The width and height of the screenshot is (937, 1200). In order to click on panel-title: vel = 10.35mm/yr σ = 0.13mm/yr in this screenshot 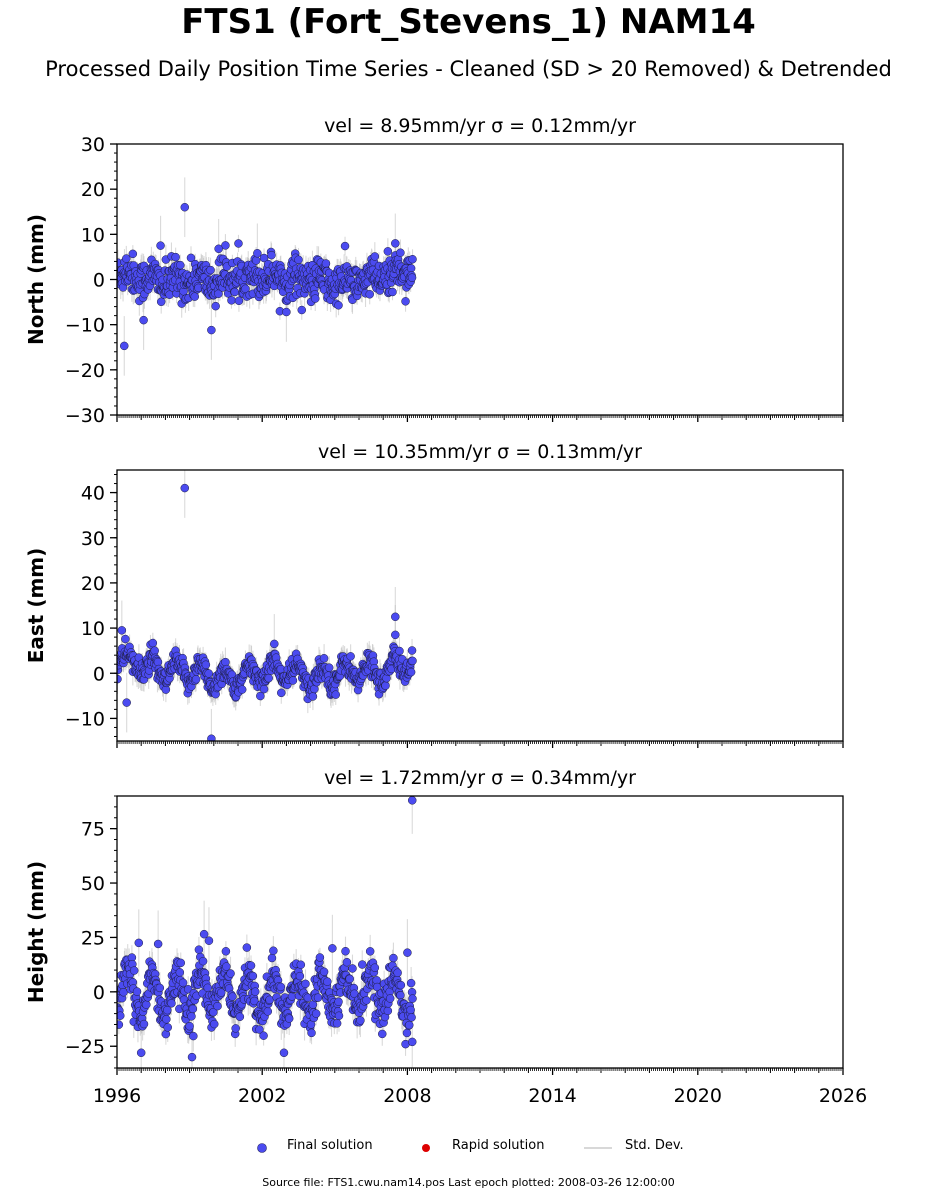, I will do `click(480, 452)`.